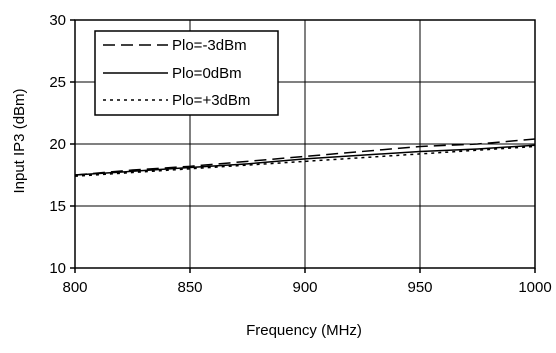 This screenshot has width=556, height=353. Describe the element at coordinates (211, 100) in the screenshot. I see `legend-label-plo-plus3: Plo=+3dBm` at that location.